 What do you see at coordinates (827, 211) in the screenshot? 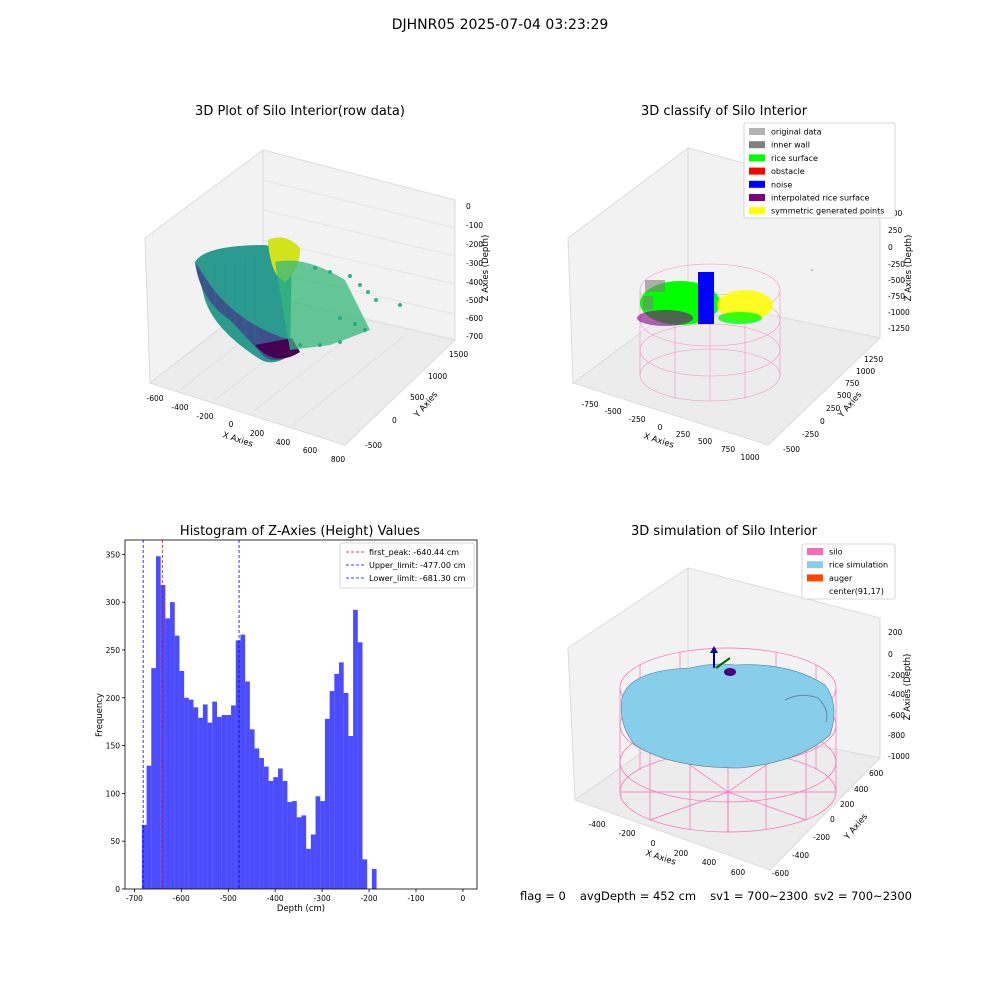
I see `classify-legend-label: symmetric generated points` at bounding box center [827, 211].